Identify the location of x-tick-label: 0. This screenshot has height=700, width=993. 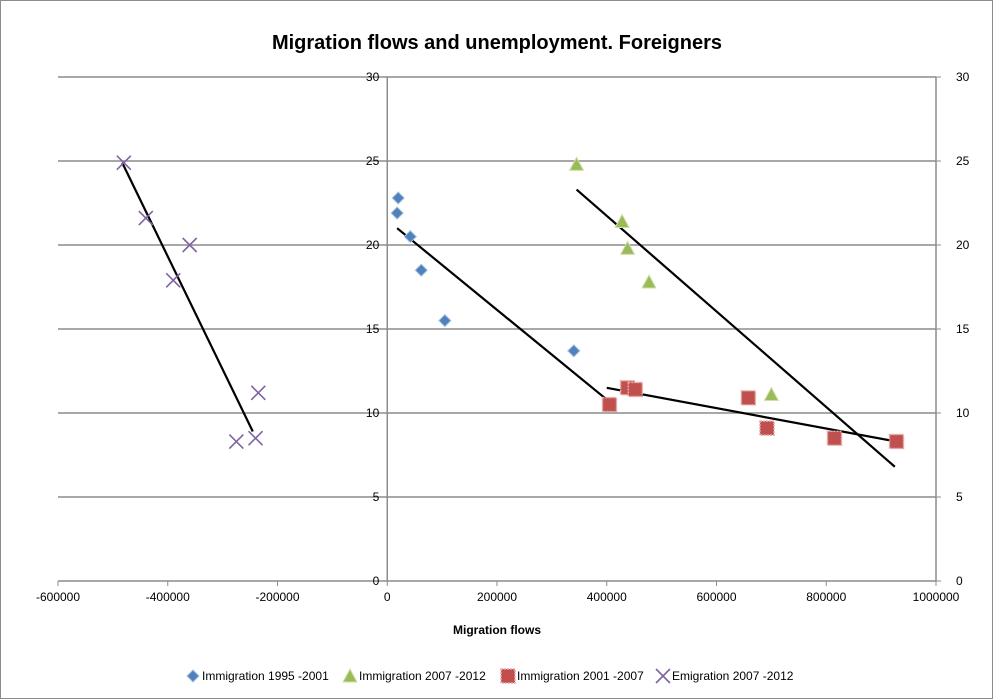
(387, 597).